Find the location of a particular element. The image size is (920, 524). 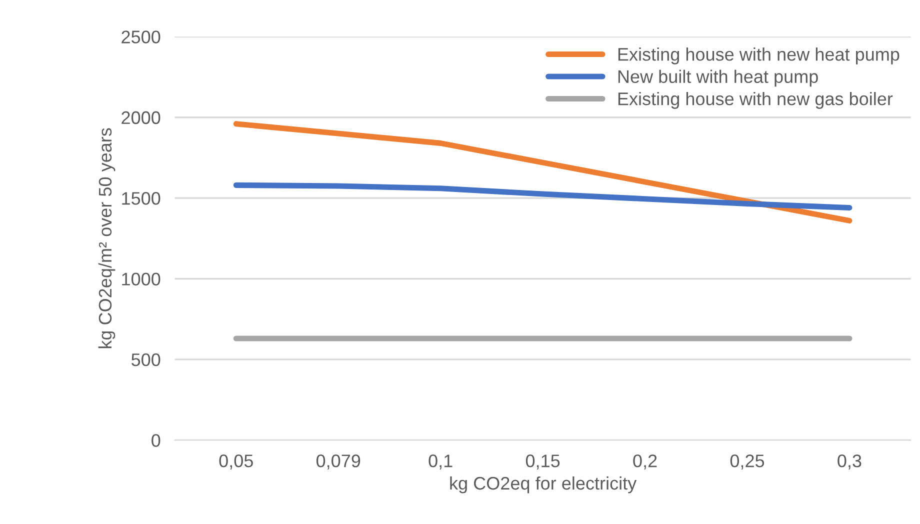

legend-label: New built with heat pump is located at coordinates (718, 78).